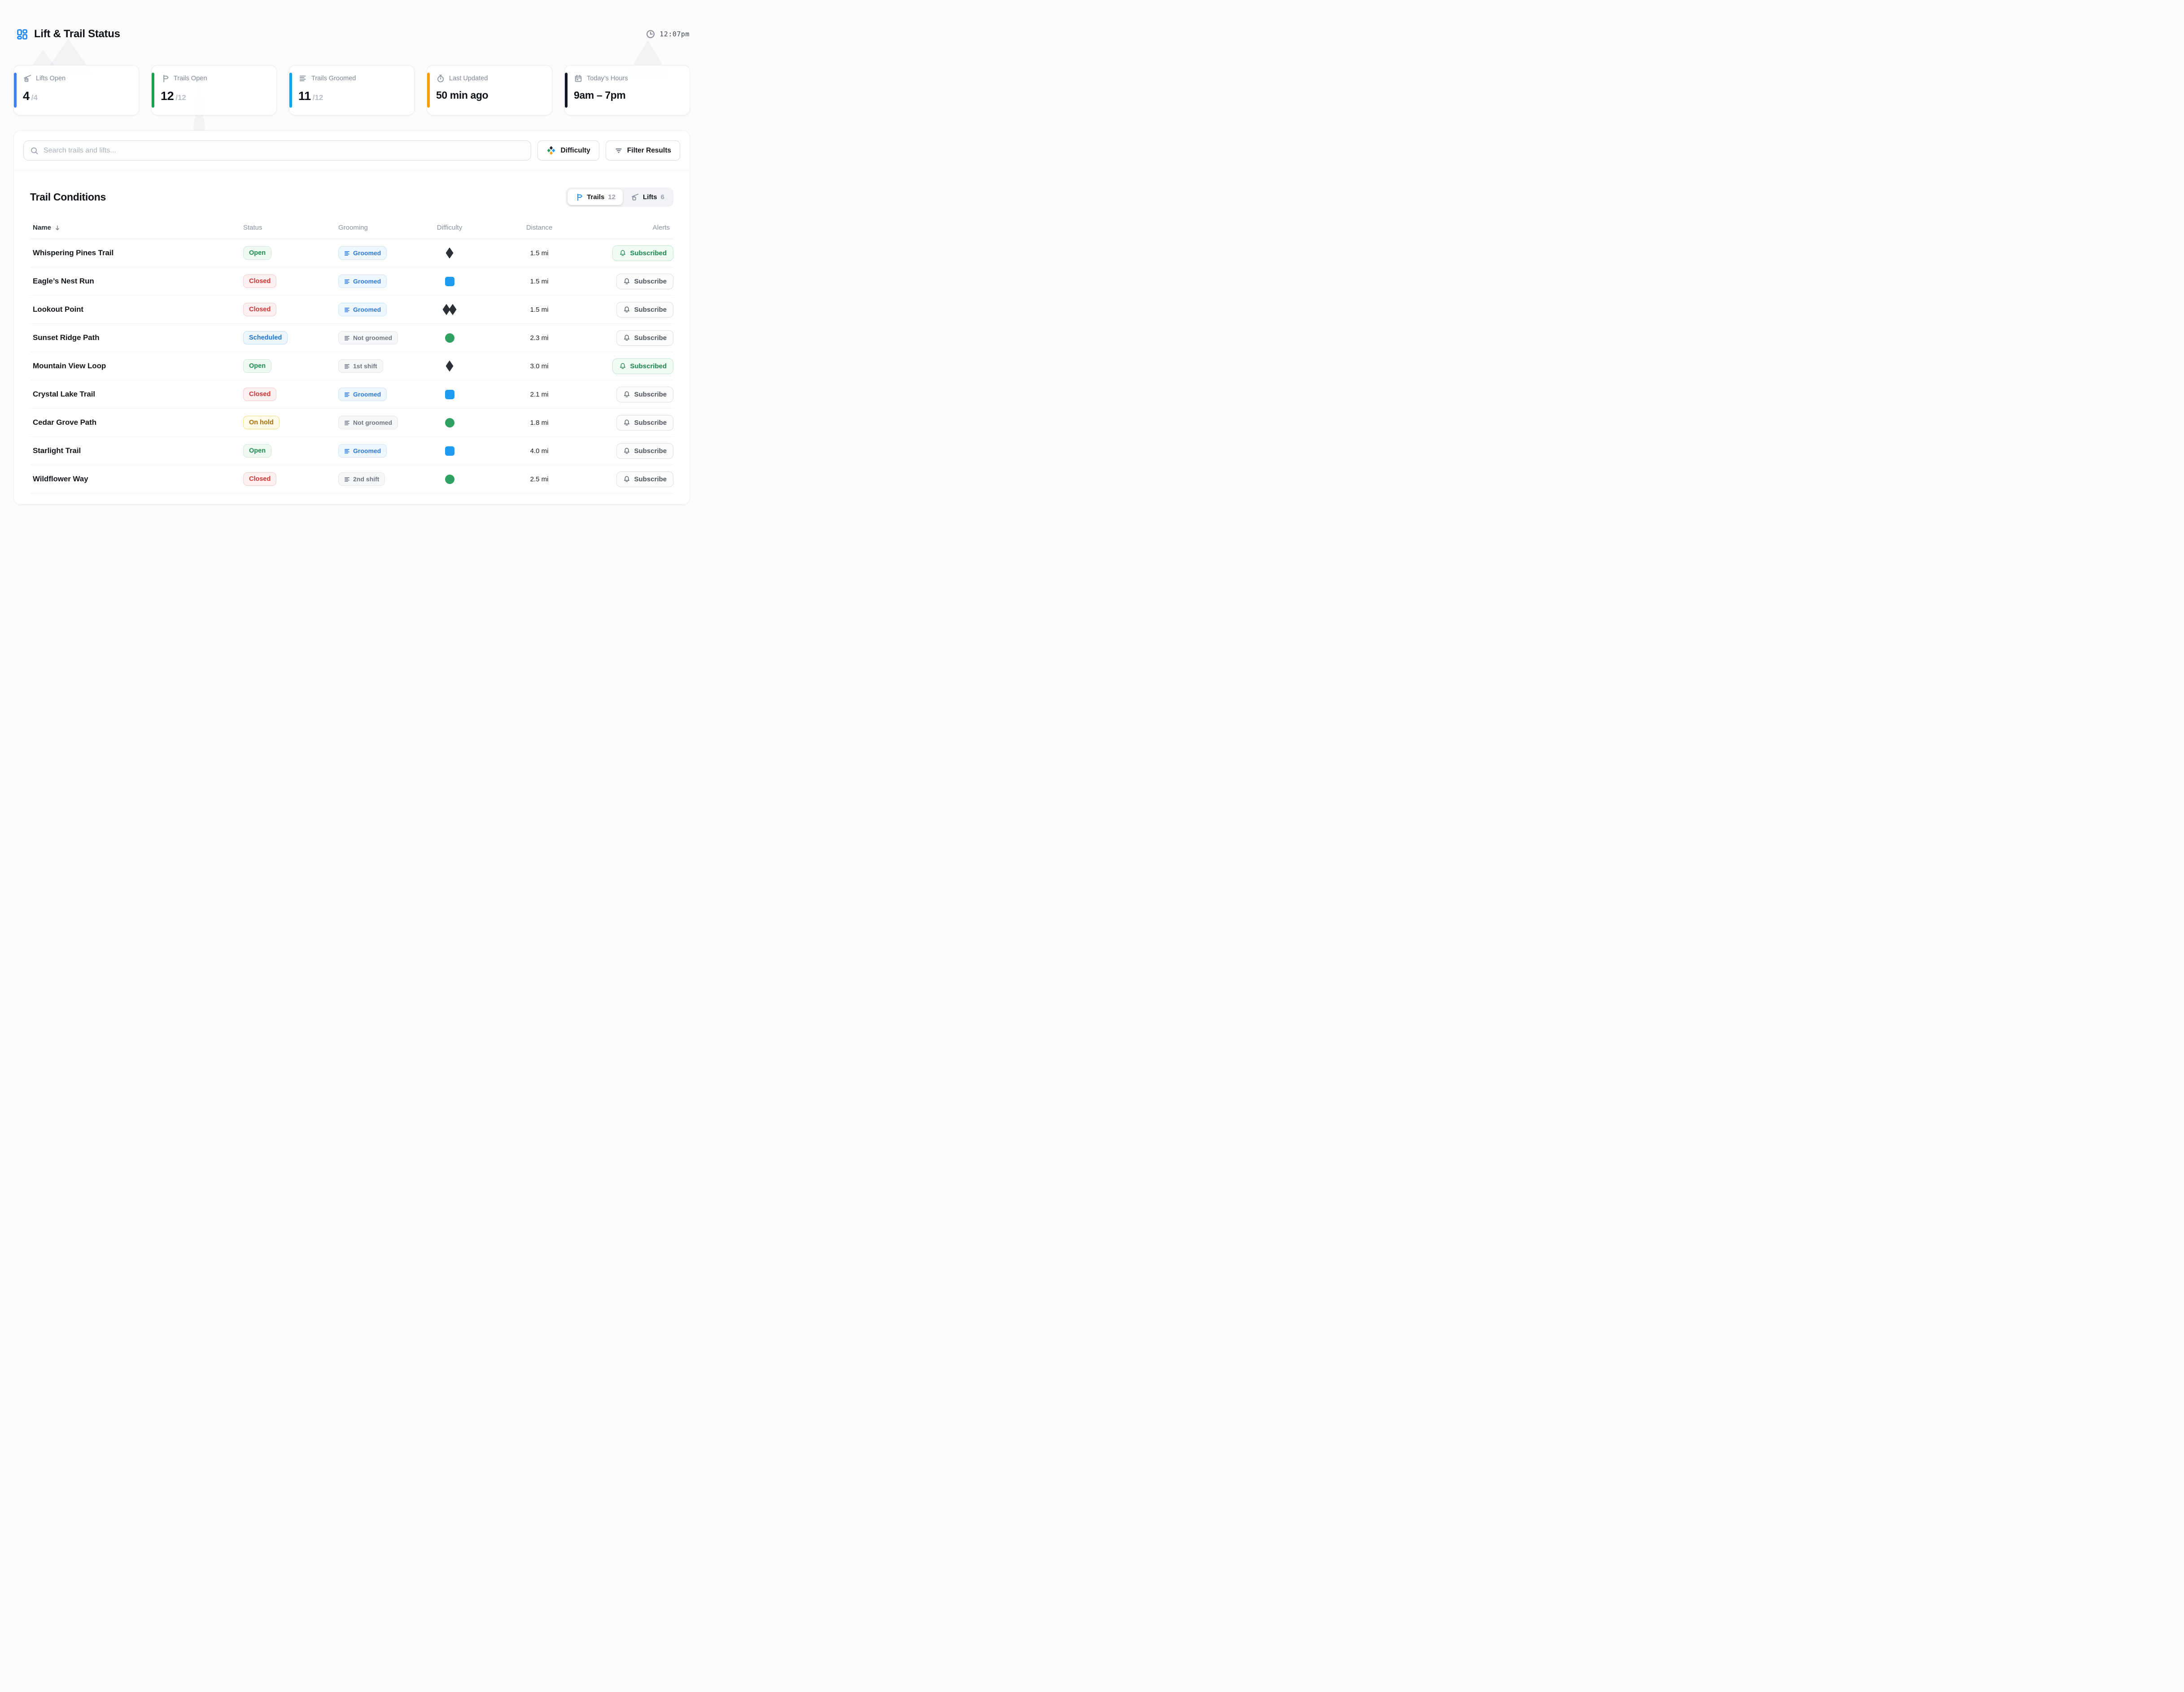  Describe the element at coordinates (612, 197) in the screenshot. I see `tab-count: 12` at that location.